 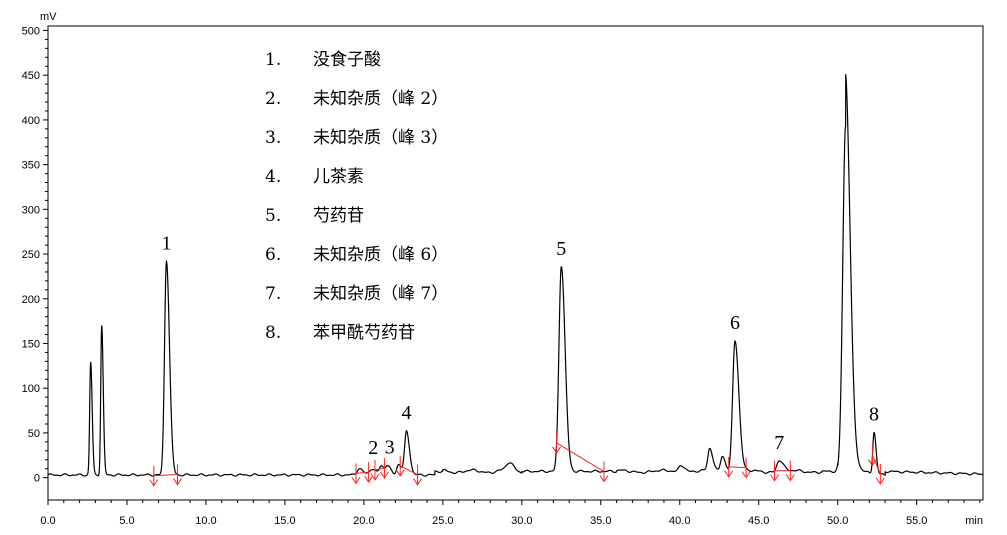 I want to click on legend-name: 未知杂质（峰 6）, so click(x=380, y=255).